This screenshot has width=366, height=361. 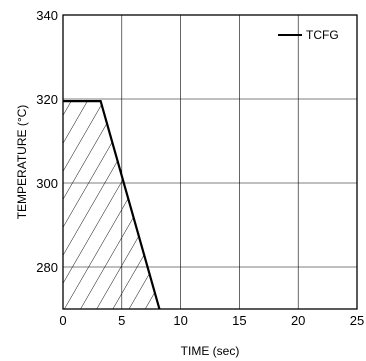 What do you see at coordinates (47, 99) in the screenshot?
I see `y-tick-label: 320` at bounding box center [47, 99].